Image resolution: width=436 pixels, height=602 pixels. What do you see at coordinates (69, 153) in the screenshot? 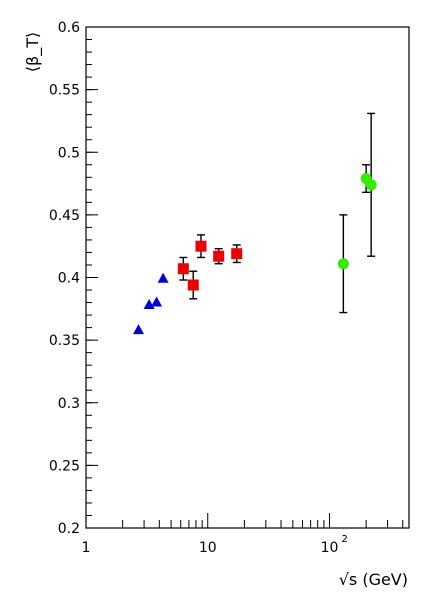
I see `y-tick-label: 0.5` at bounding box center [69, 153].